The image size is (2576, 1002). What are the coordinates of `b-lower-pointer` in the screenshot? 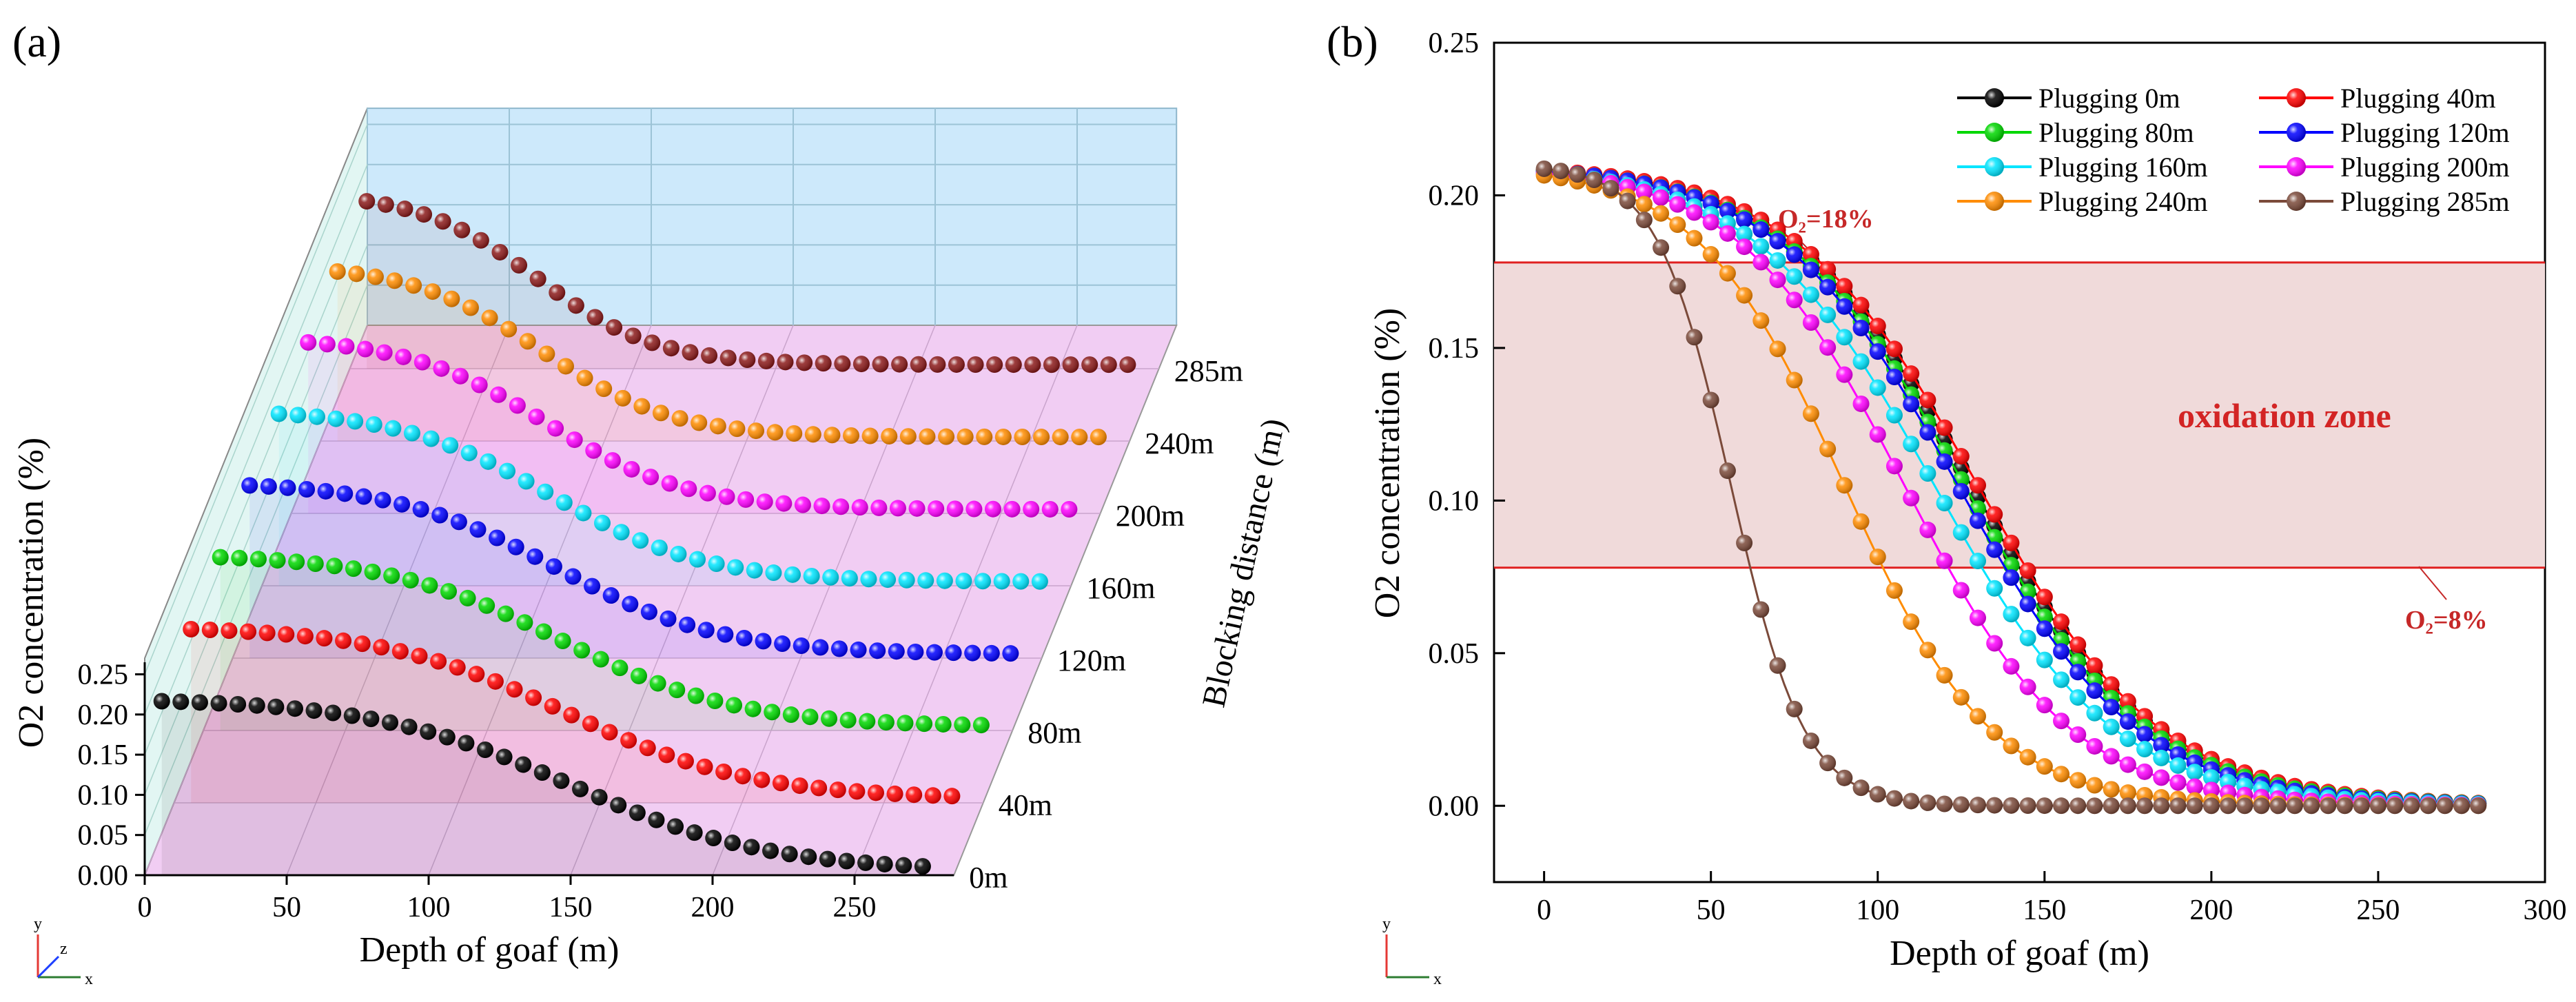 It's located at (2432, 583).